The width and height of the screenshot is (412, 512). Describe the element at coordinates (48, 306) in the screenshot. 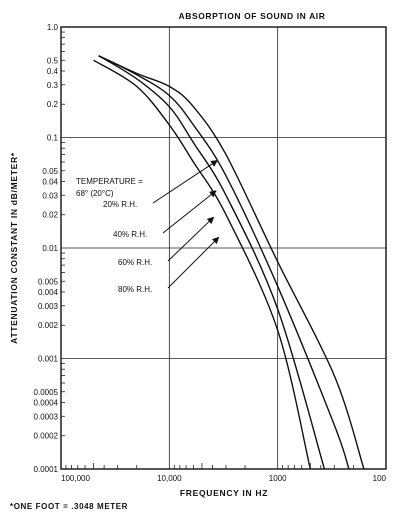

I see `y-tick-label: 0.003` at that location.